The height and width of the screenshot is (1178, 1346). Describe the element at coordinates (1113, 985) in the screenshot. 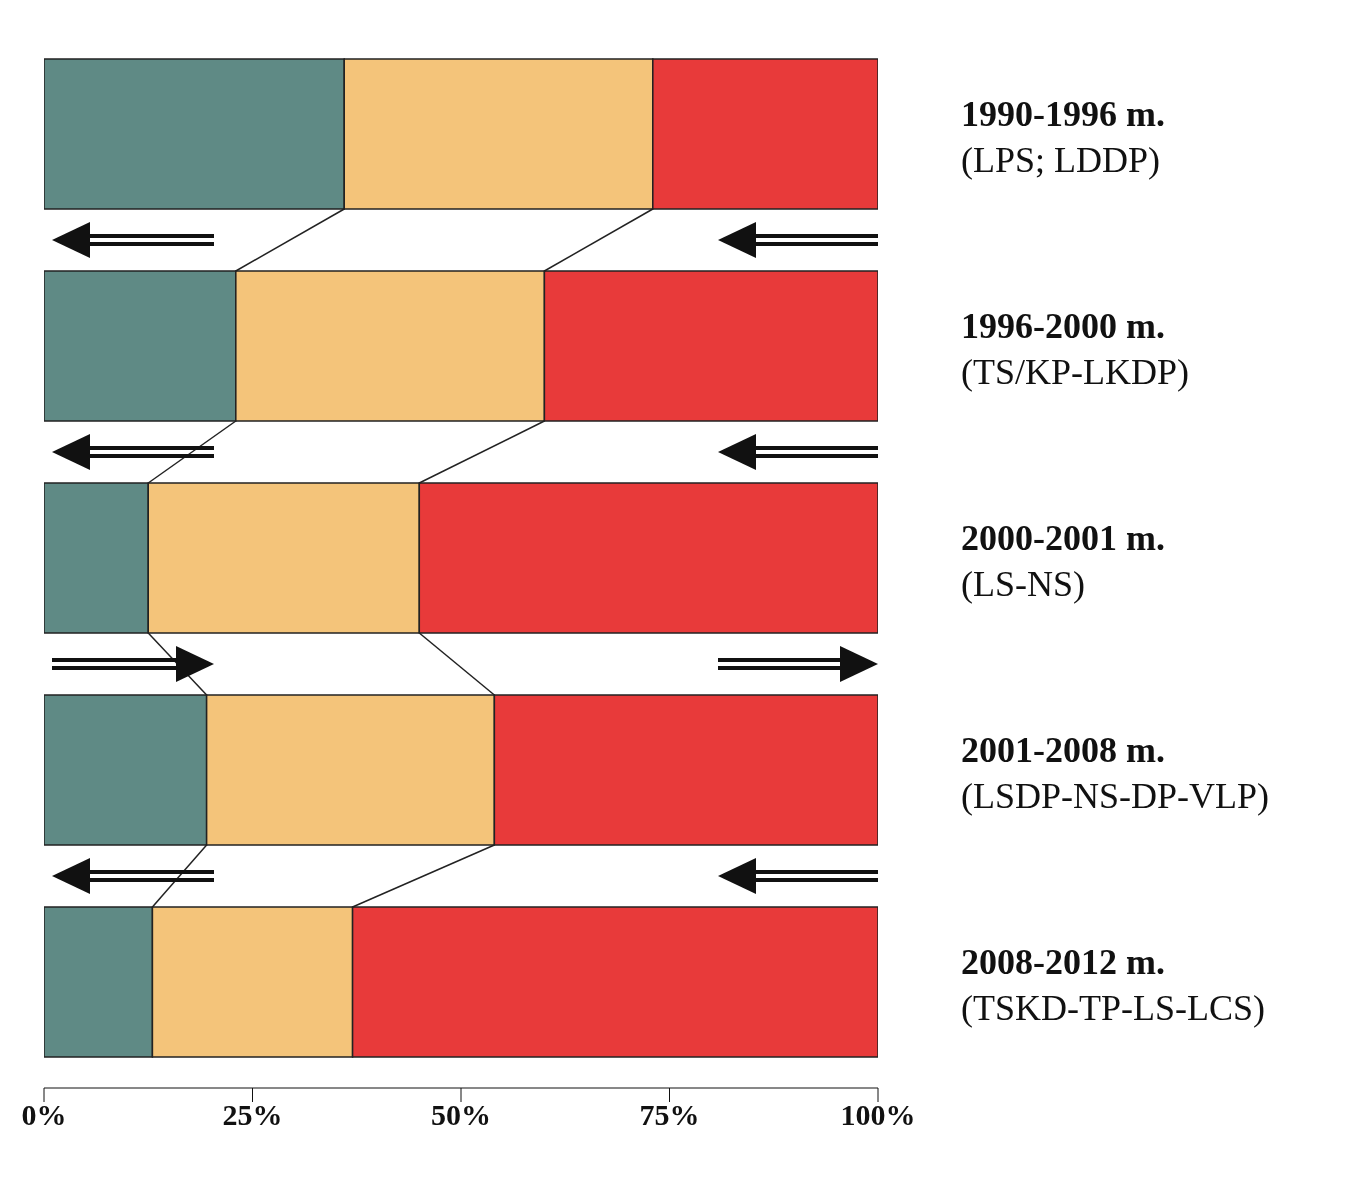

I see `y-tick-label: 2008-2012 m. (TSKD-TP-LS-LCS)` at that location.